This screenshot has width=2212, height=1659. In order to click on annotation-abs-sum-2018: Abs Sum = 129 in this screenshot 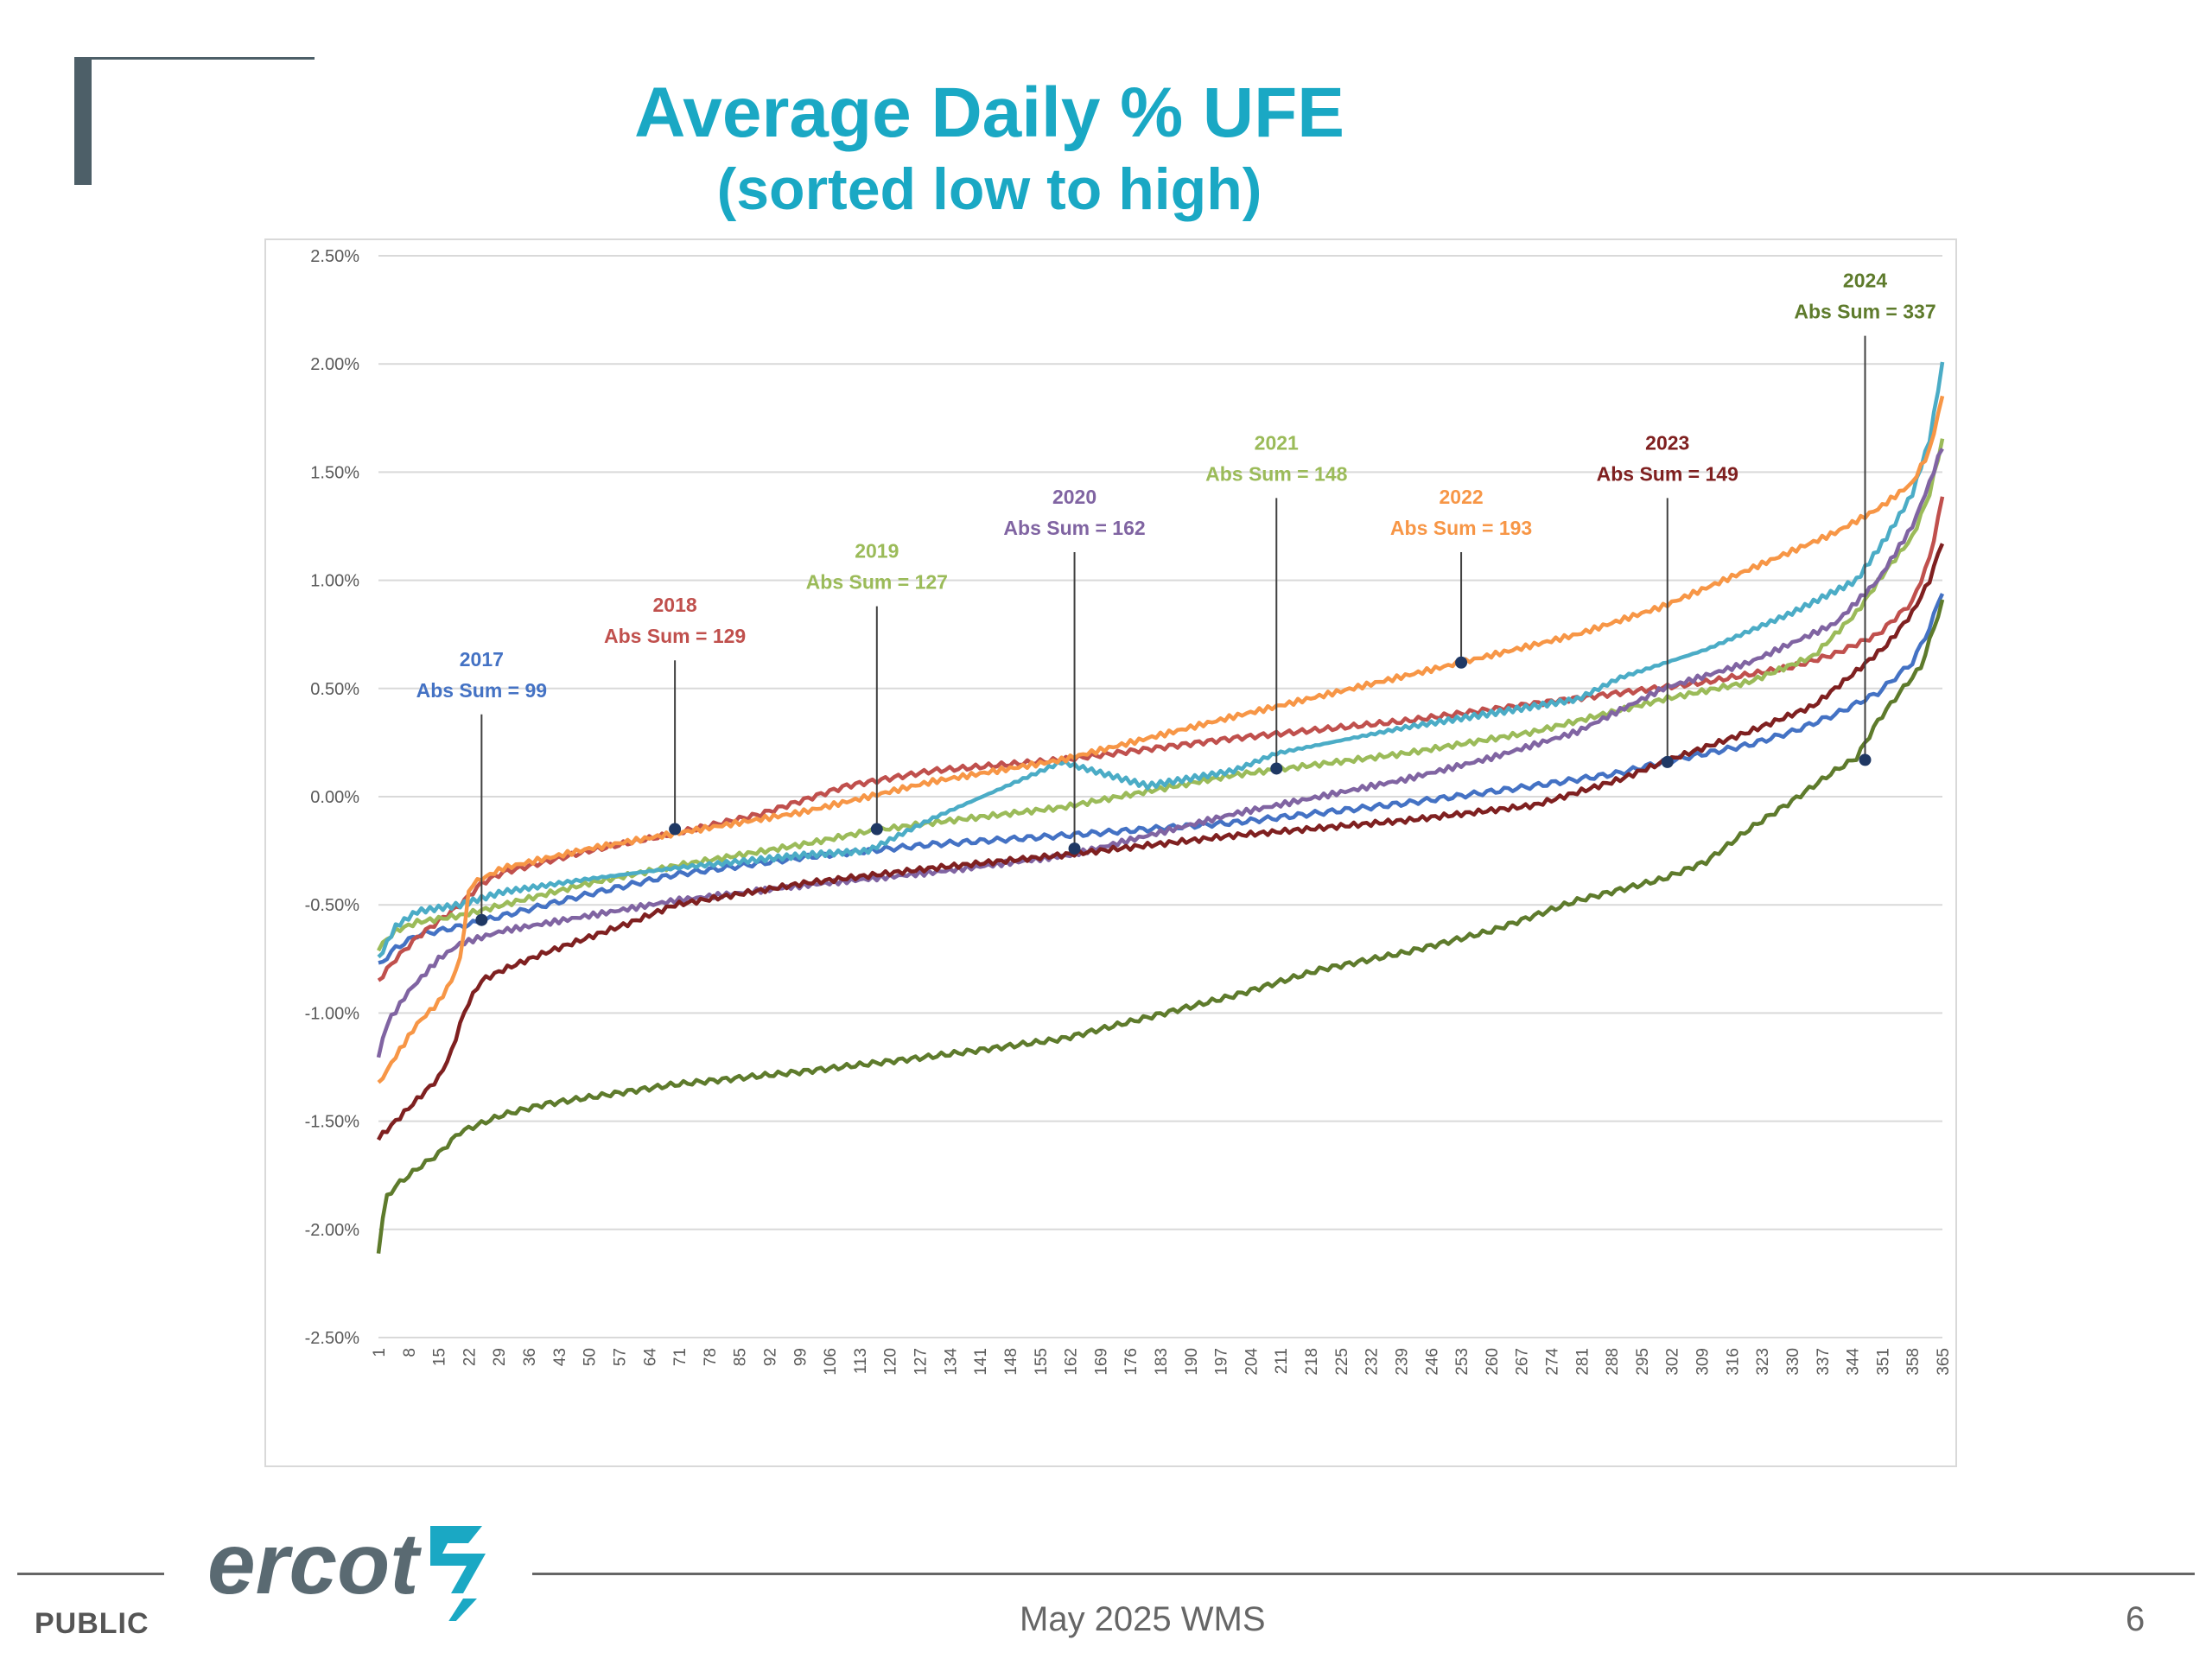, I will do `click(675, 636)`.